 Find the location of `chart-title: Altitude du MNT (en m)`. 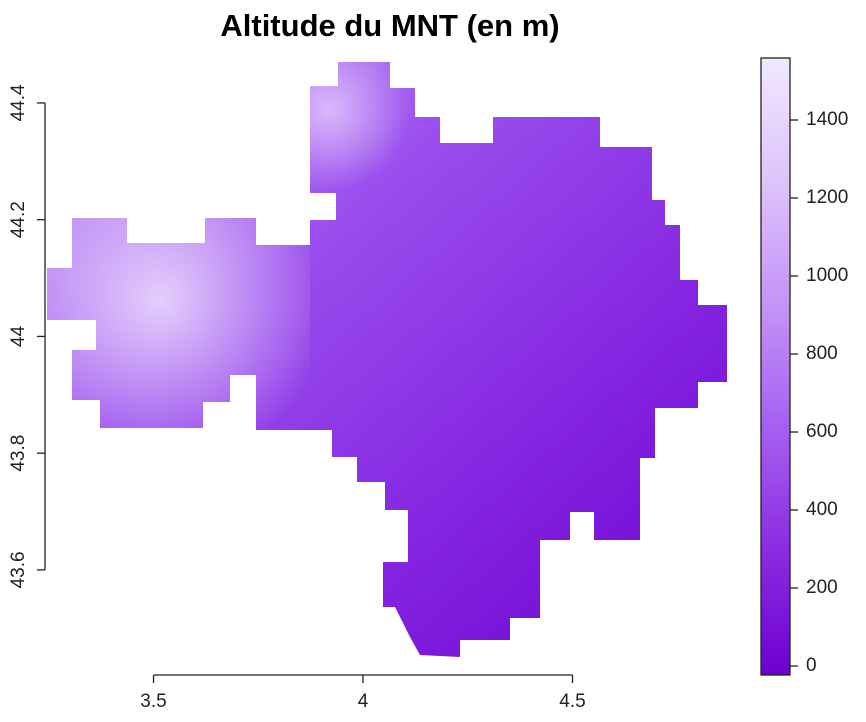

chart-title: Altitude du MNT (en m) is located at coordinates (389, 25).